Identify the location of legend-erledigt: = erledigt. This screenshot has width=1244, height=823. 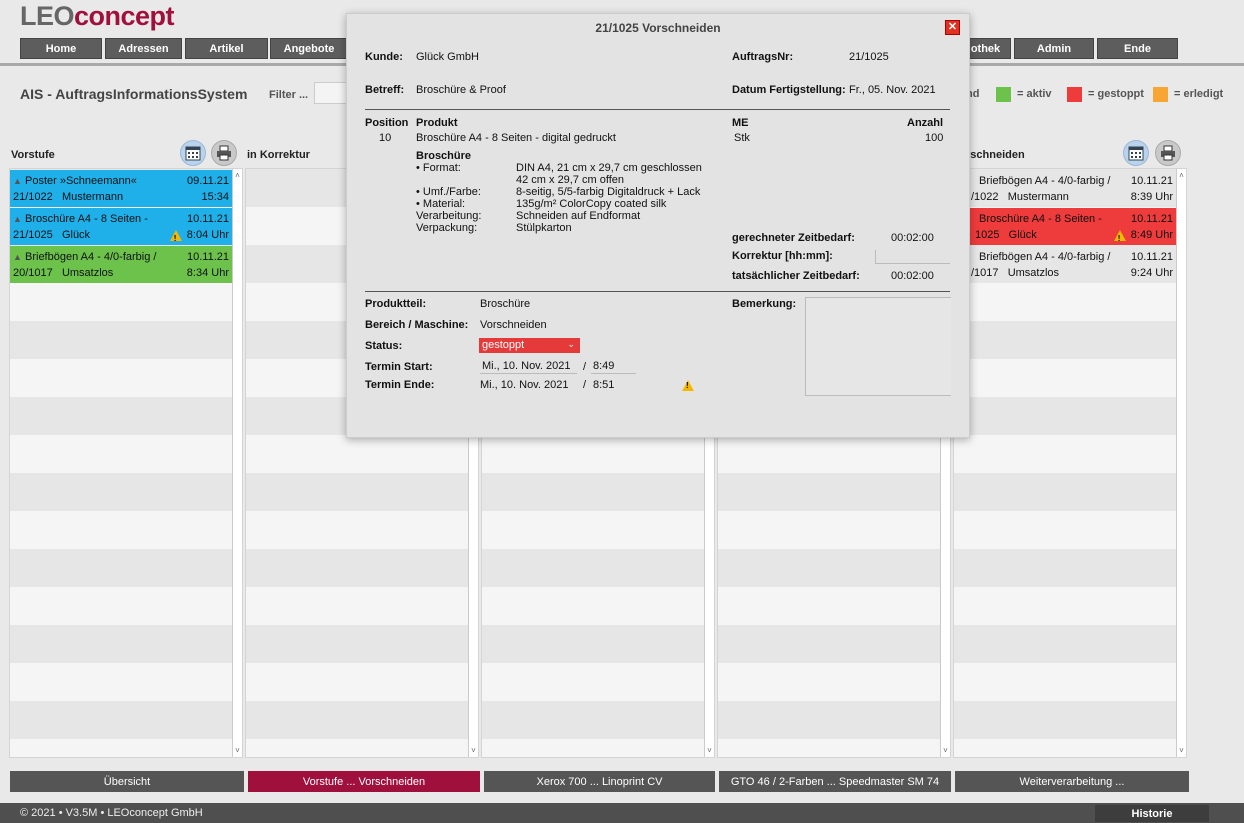
(1188, 94).